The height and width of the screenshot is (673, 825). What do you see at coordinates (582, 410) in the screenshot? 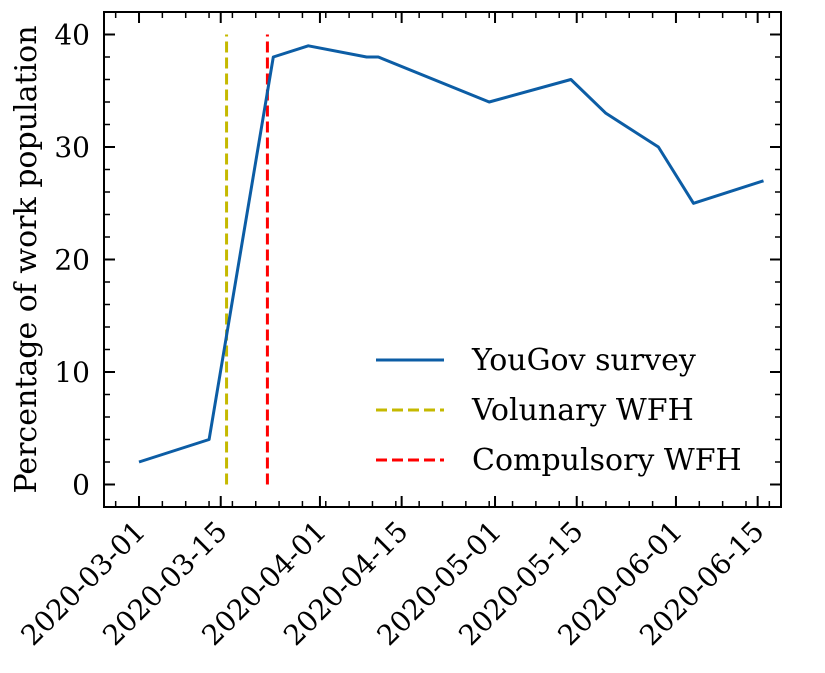
I see `legend-entry-volunary-wfh-label: Volunary WFH` at bounding box center [582, 410].